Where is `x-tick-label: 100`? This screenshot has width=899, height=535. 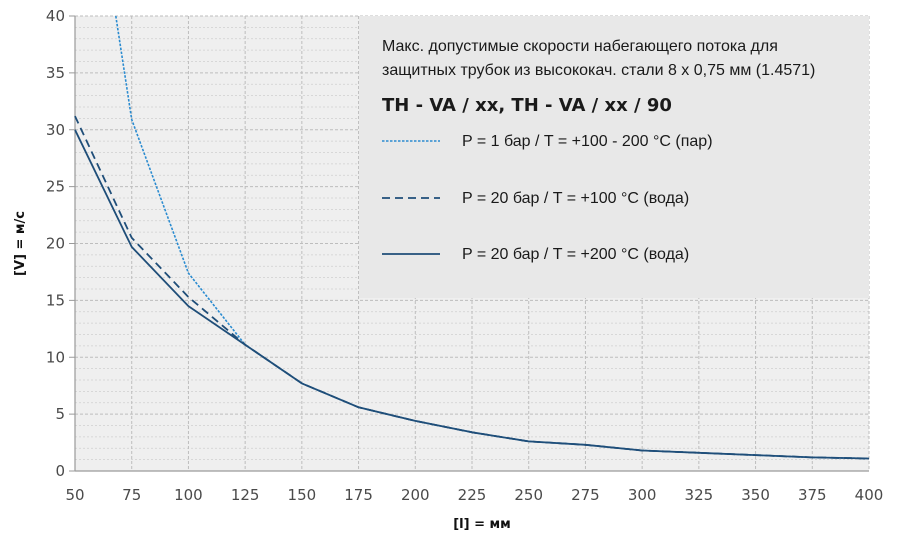 x-tick-label: 100 is located at coordinates (188, 495).